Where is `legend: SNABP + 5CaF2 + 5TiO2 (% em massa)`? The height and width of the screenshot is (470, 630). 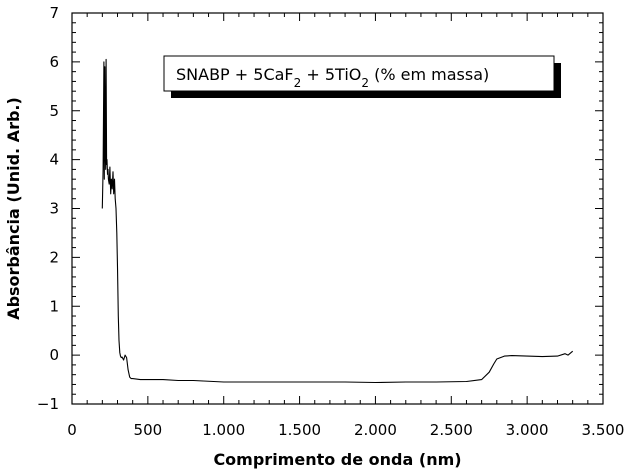 legend: SNABP + 5CaF2 + 5TiO2 (% em massa) is located at coordinates (362, 76).